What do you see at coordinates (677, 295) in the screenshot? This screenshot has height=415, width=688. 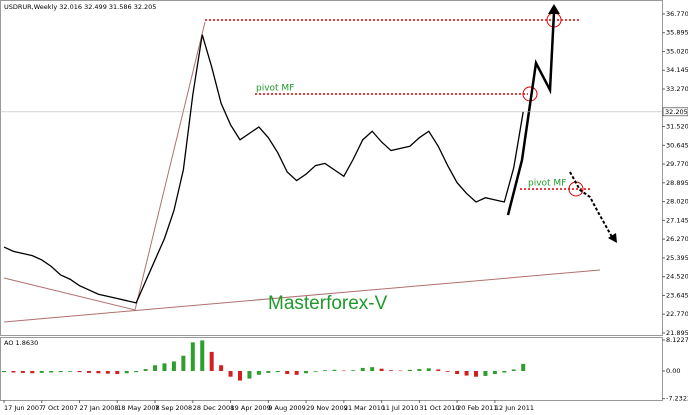 I see `y-tick-label: 23.645` at bounding box center [677, 295].